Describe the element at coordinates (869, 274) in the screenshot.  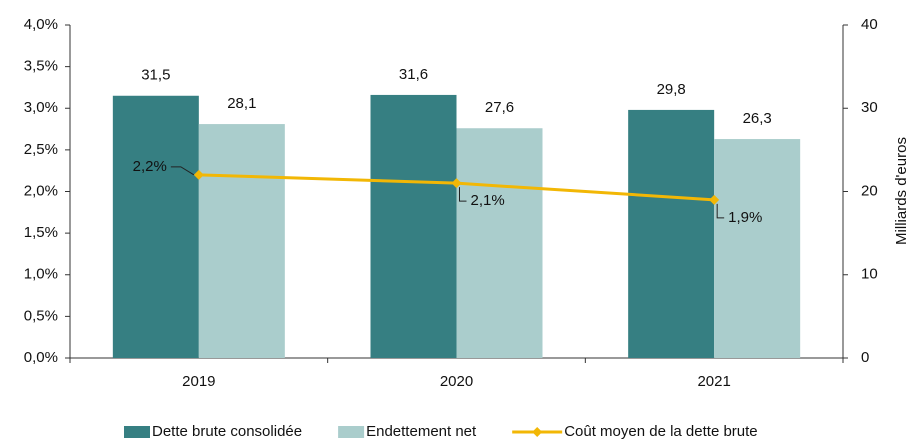
I see `y2-tick-label: 10` at that location.